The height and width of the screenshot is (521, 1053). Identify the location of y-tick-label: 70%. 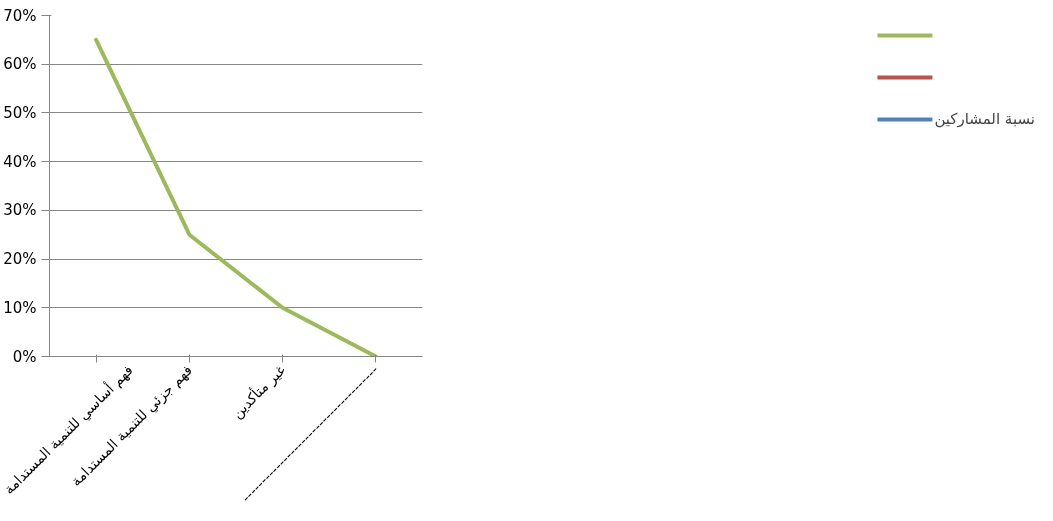
(20, 15).